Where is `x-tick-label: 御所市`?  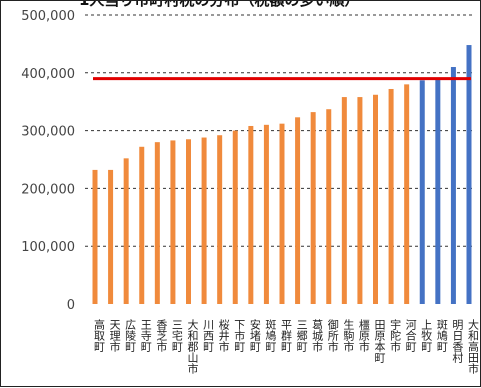
x-tick-label: 御所市 is located at coordinates (332, 335).